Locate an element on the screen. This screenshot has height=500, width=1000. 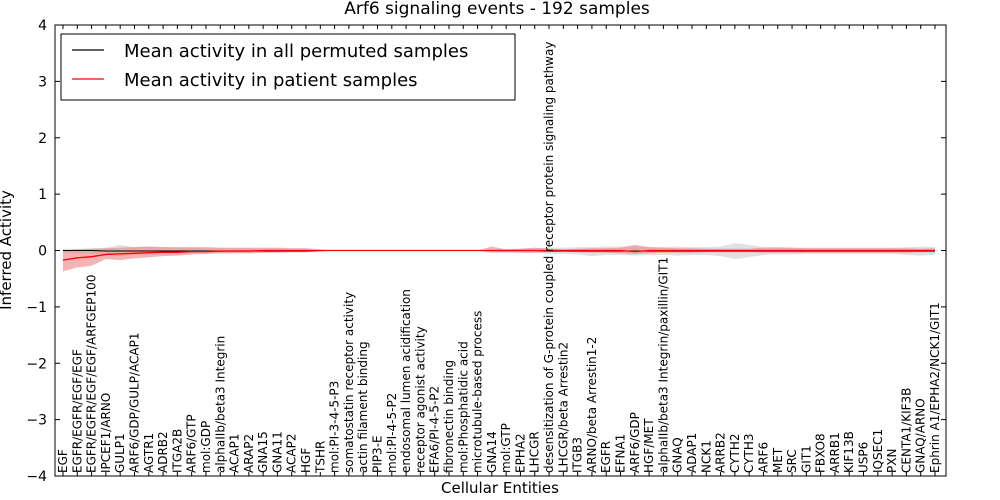
x-tick-label: GNA15 is located at coordinates (263, 452).